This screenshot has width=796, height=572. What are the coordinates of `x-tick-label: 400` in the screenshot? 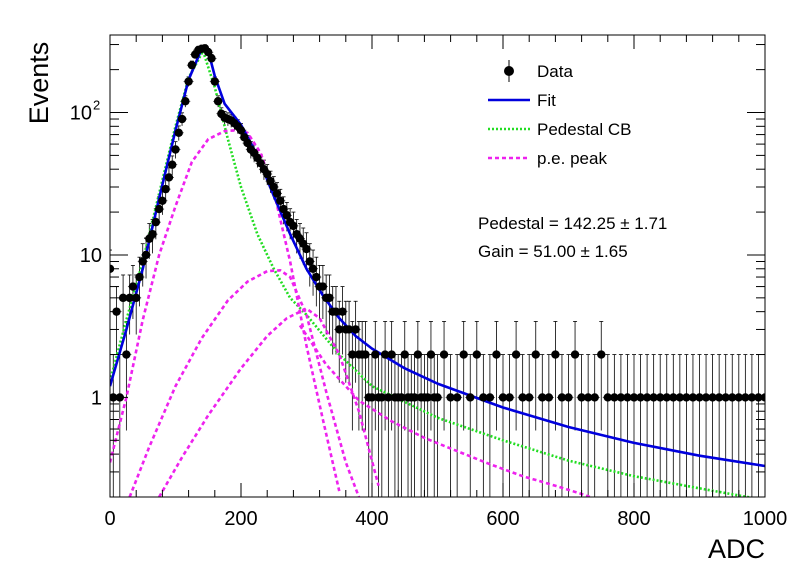 It's located at (371, 519).